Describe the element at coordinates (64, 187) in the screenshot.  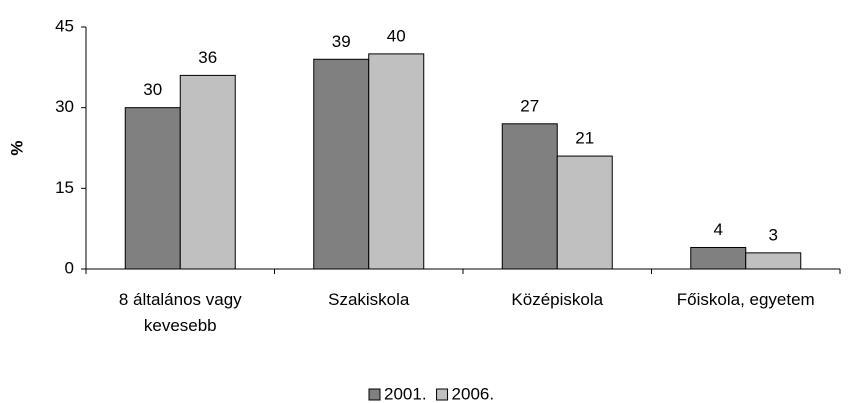
I see `y-tick-label: 15` at that location.